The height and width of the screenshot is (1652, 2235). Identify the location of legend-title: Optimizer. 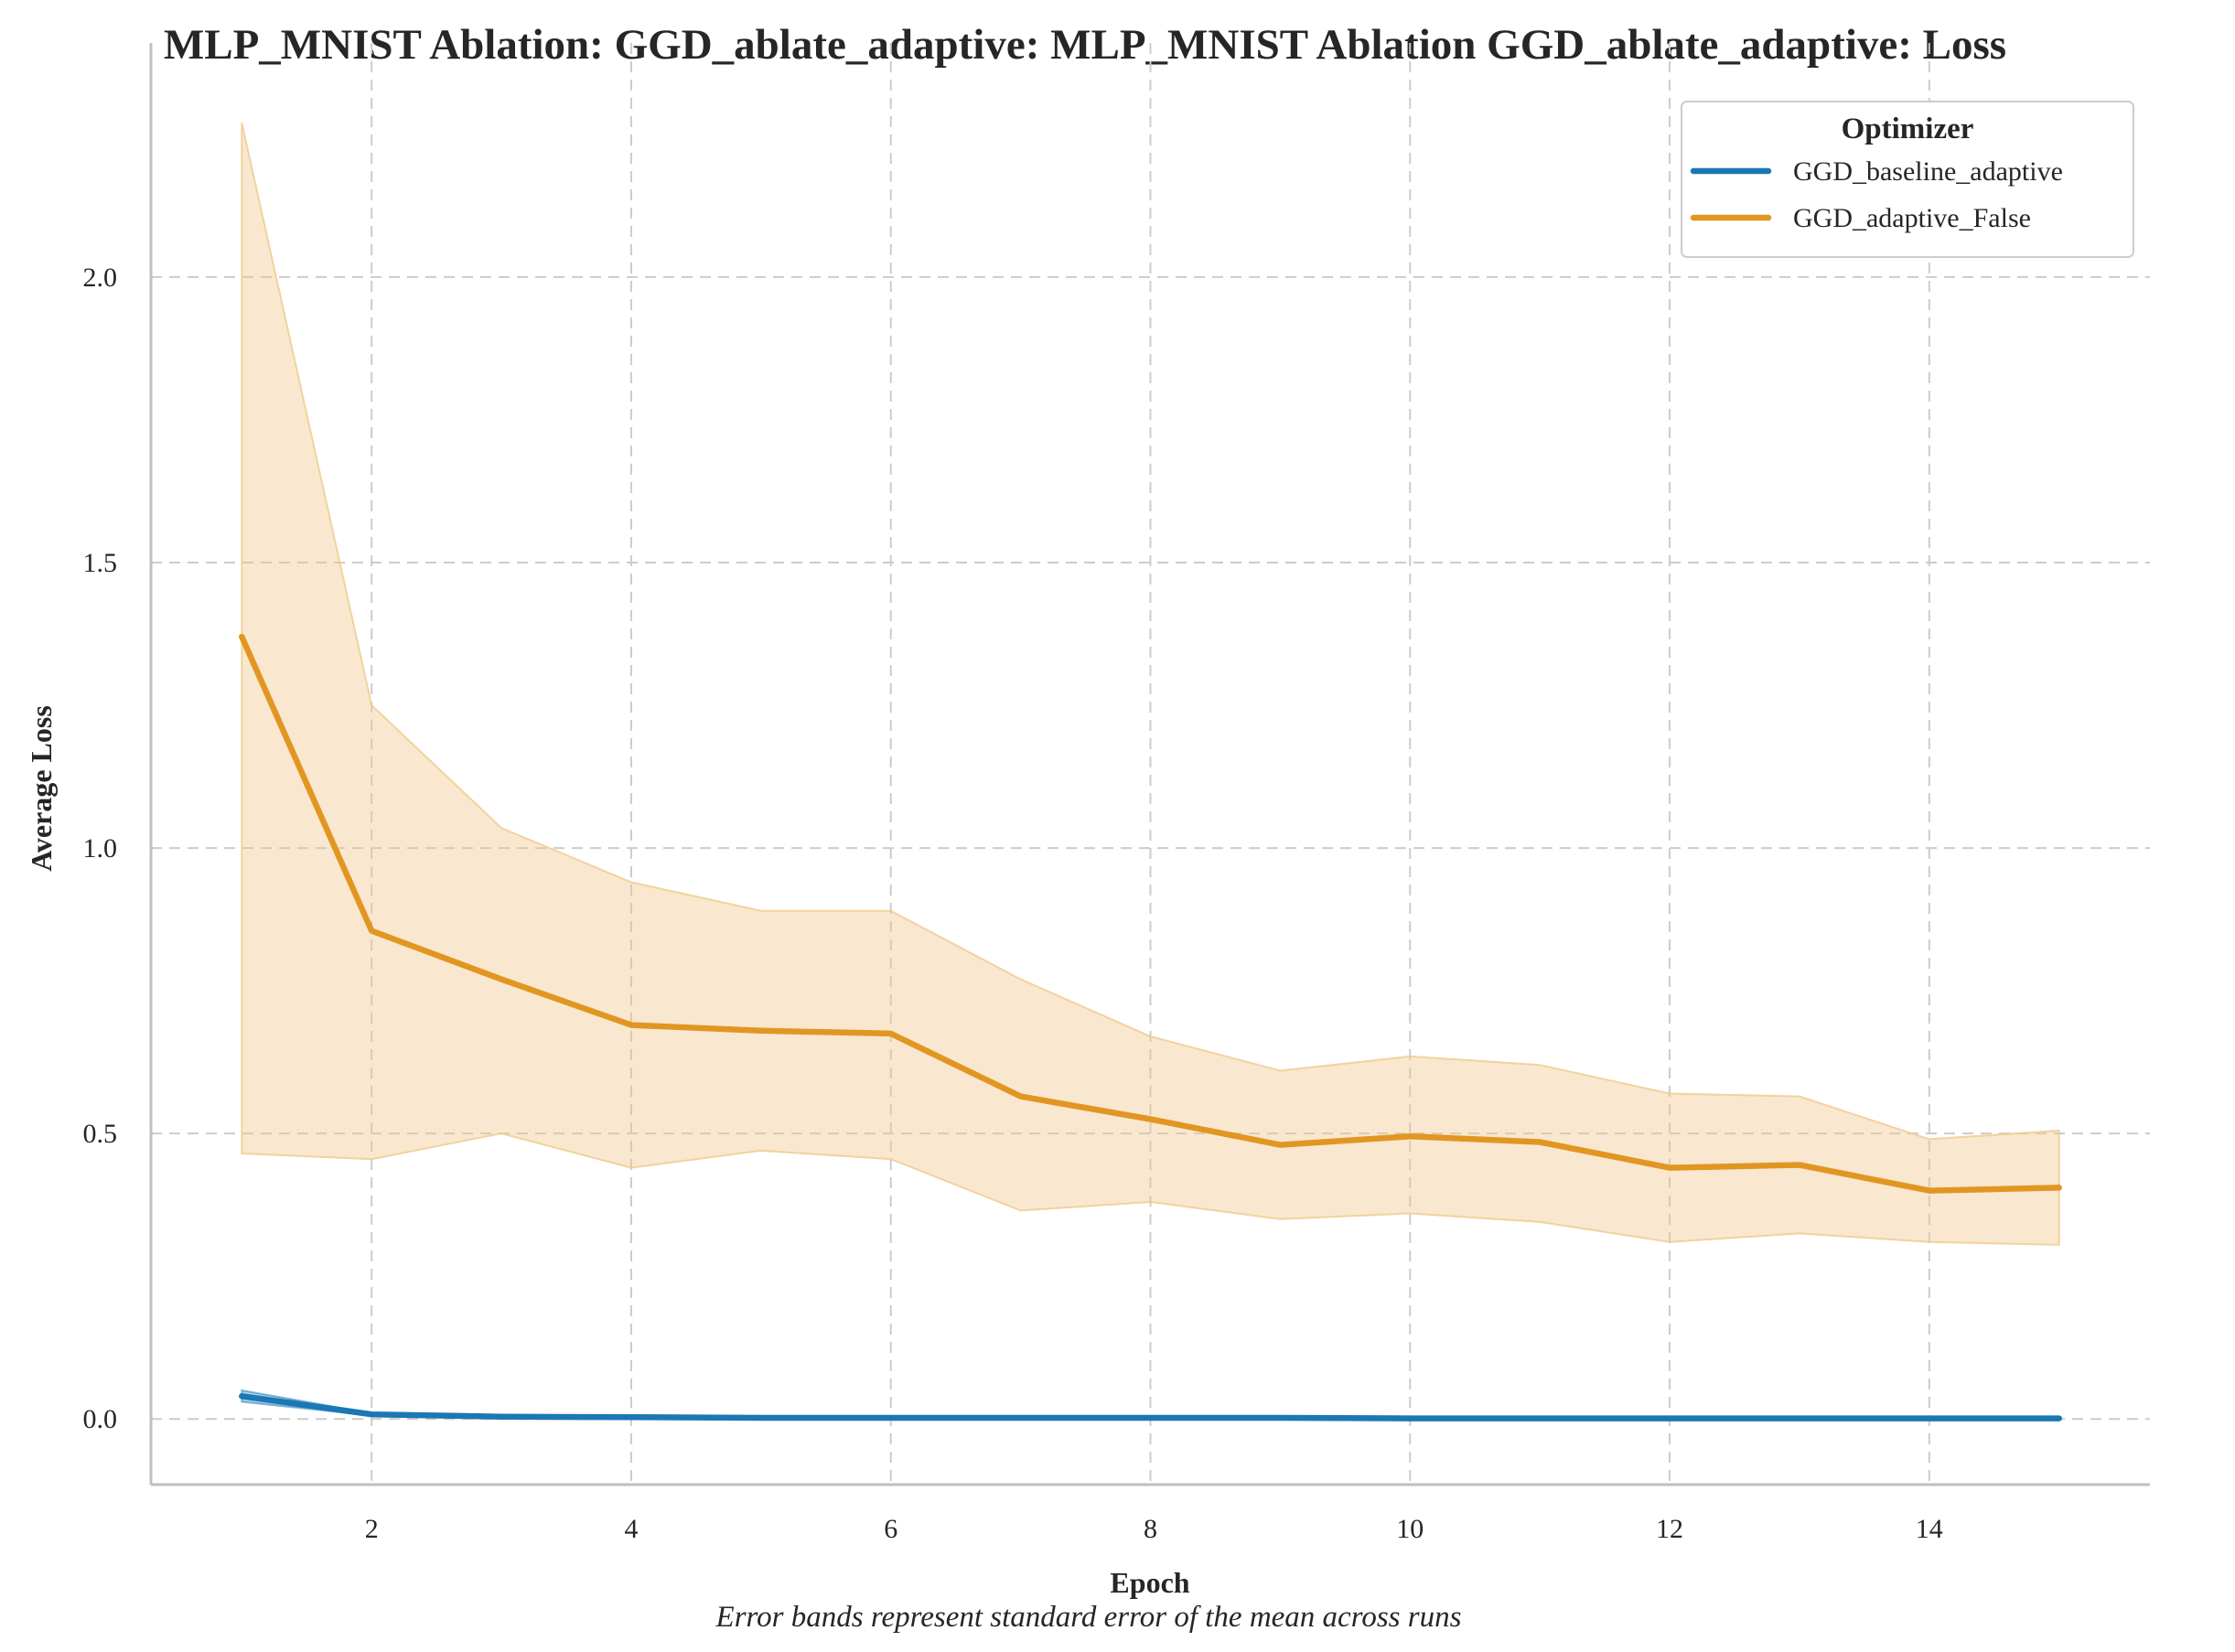
(1908, 129).